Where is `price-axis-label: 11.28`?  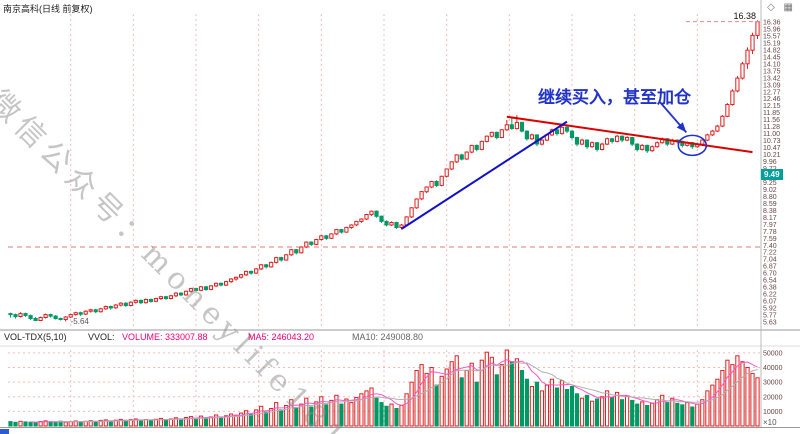
price-axis-label: 11.28 is located at coordinates (771, 127).